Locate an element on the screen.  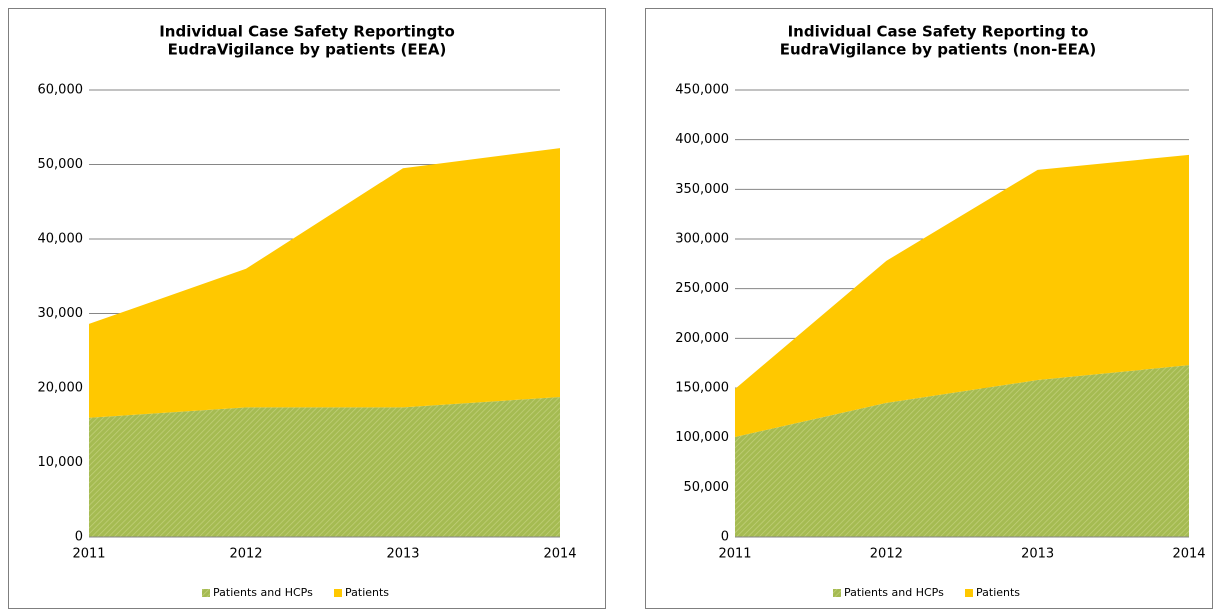
y-tick-label: 450,000 is located at coordinates (702, 90).